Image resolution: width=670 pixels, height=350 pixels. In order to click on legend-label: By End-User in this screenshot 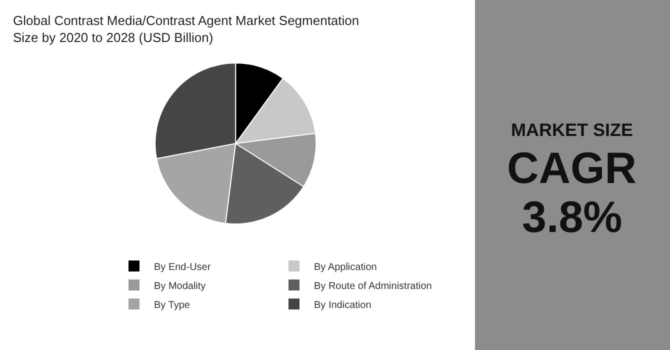, I will do `click(183, 267)`.